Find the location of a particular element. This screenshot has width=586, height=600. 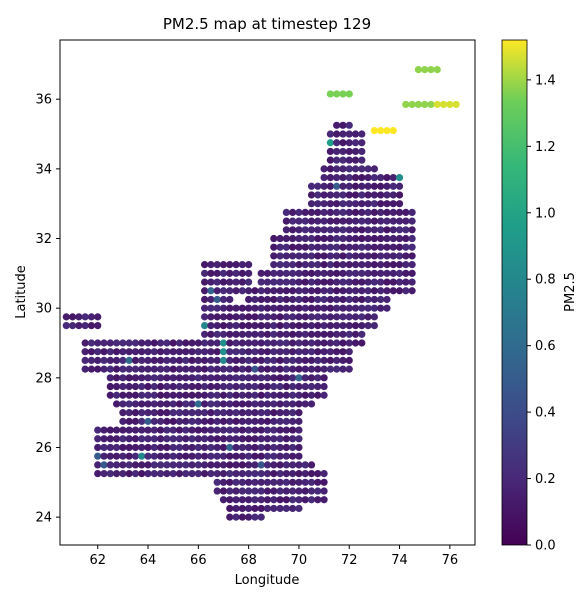

colorbar-tick-label: 1.0 is located at coordinates (545, 213).